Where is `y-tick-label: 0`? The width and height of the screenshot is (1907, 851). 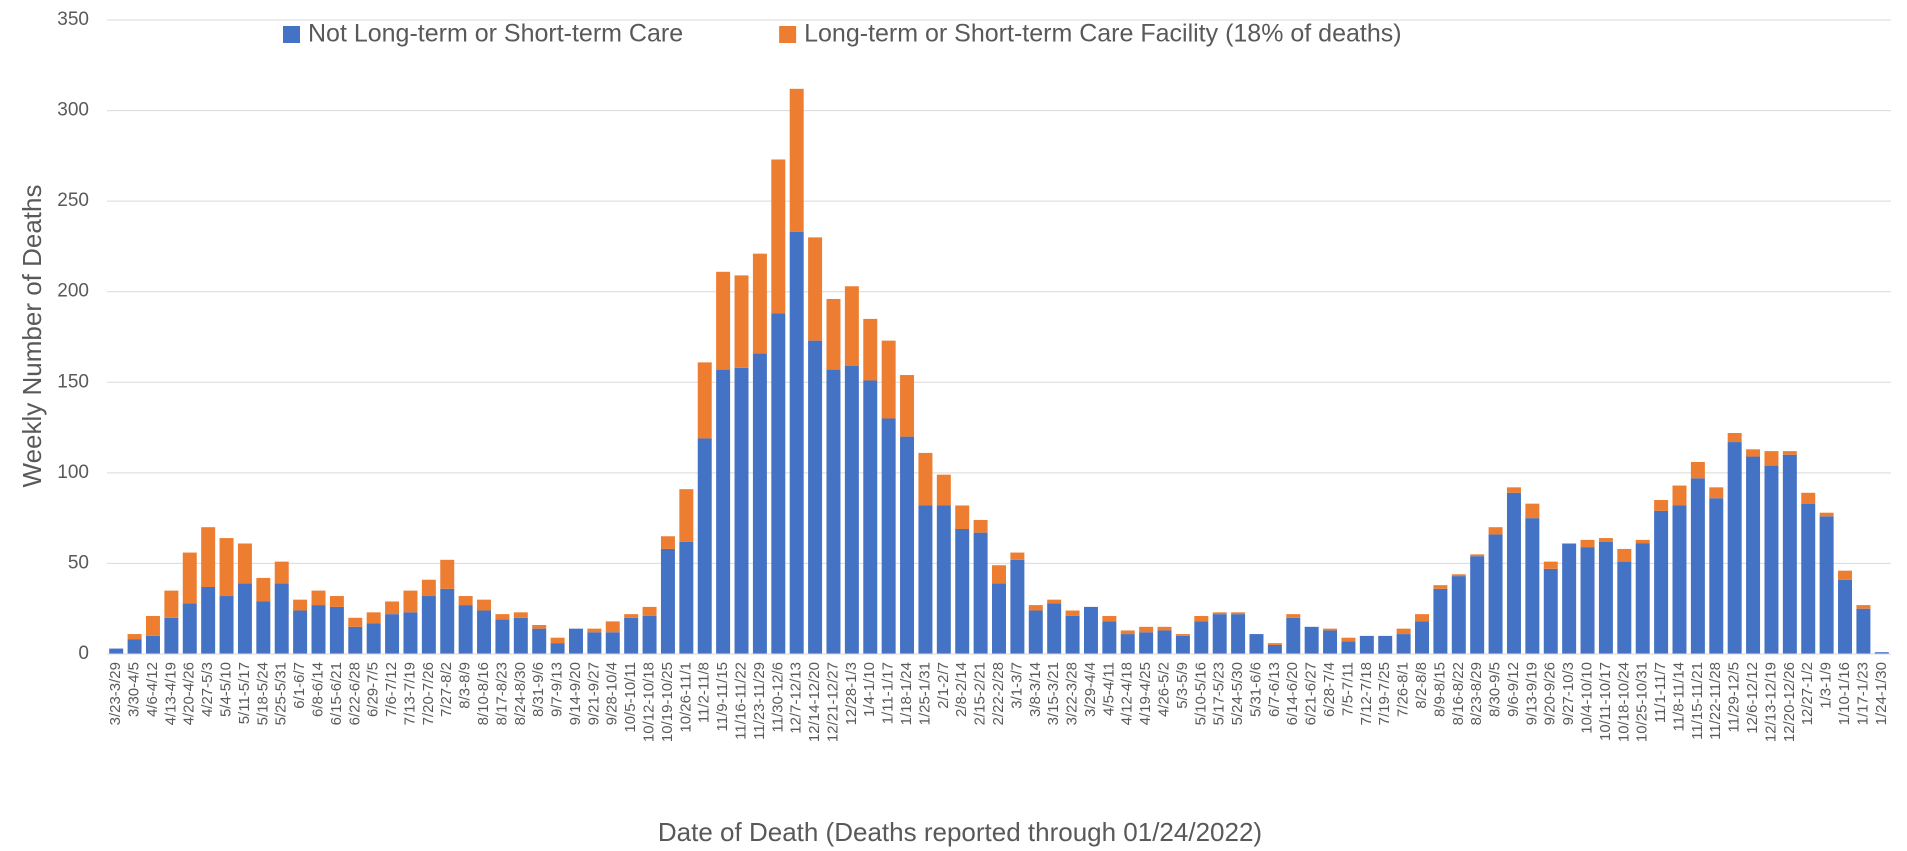 y-tick-label: 0 is located at coordinates (83, 653).